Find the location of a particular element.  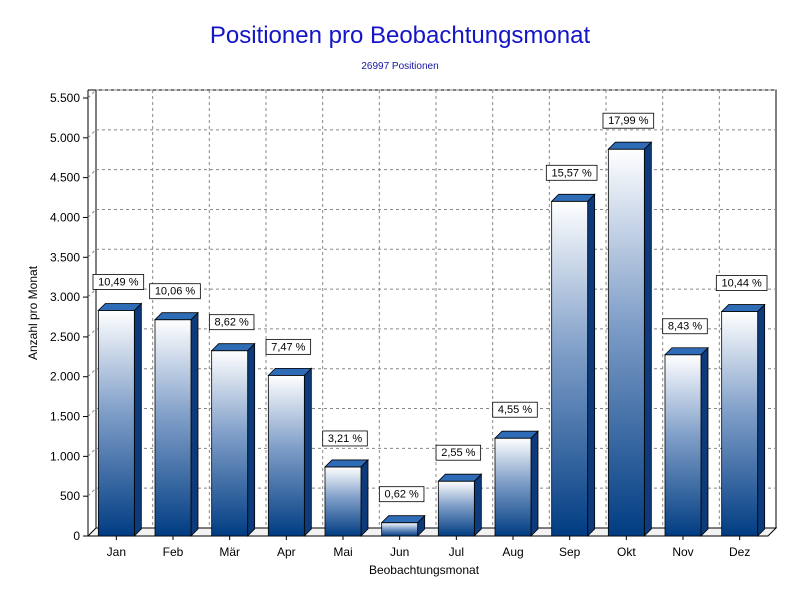

bar-Nov: 8,43 % is located at coordinates (685, 427).